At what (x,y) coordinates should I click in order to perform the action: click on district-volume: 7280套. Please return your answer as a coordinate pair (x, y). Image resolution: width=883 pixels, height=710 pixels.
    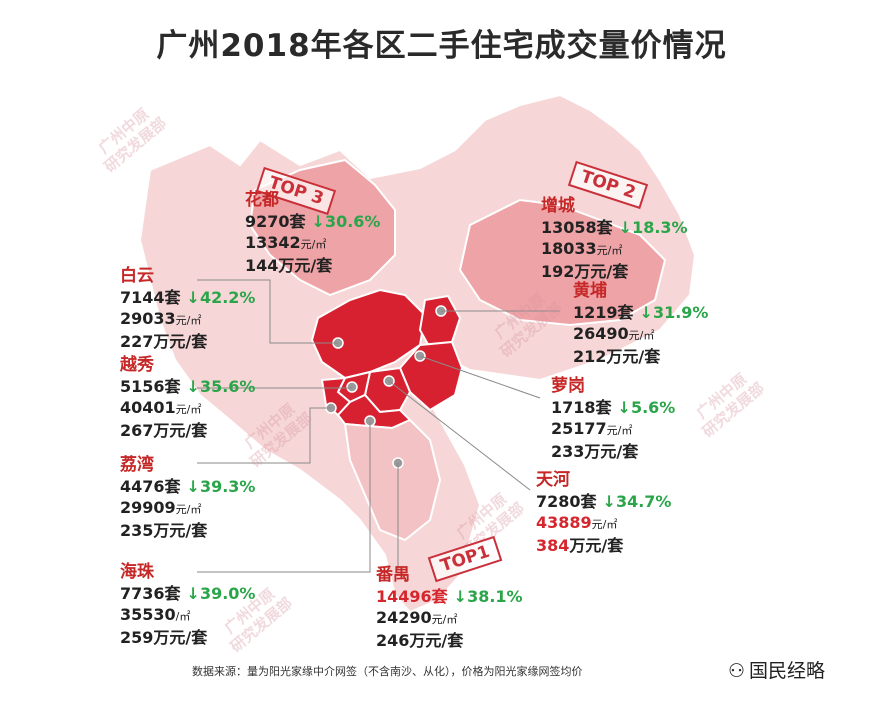
    Looking at the image, I should click on (566, 501).